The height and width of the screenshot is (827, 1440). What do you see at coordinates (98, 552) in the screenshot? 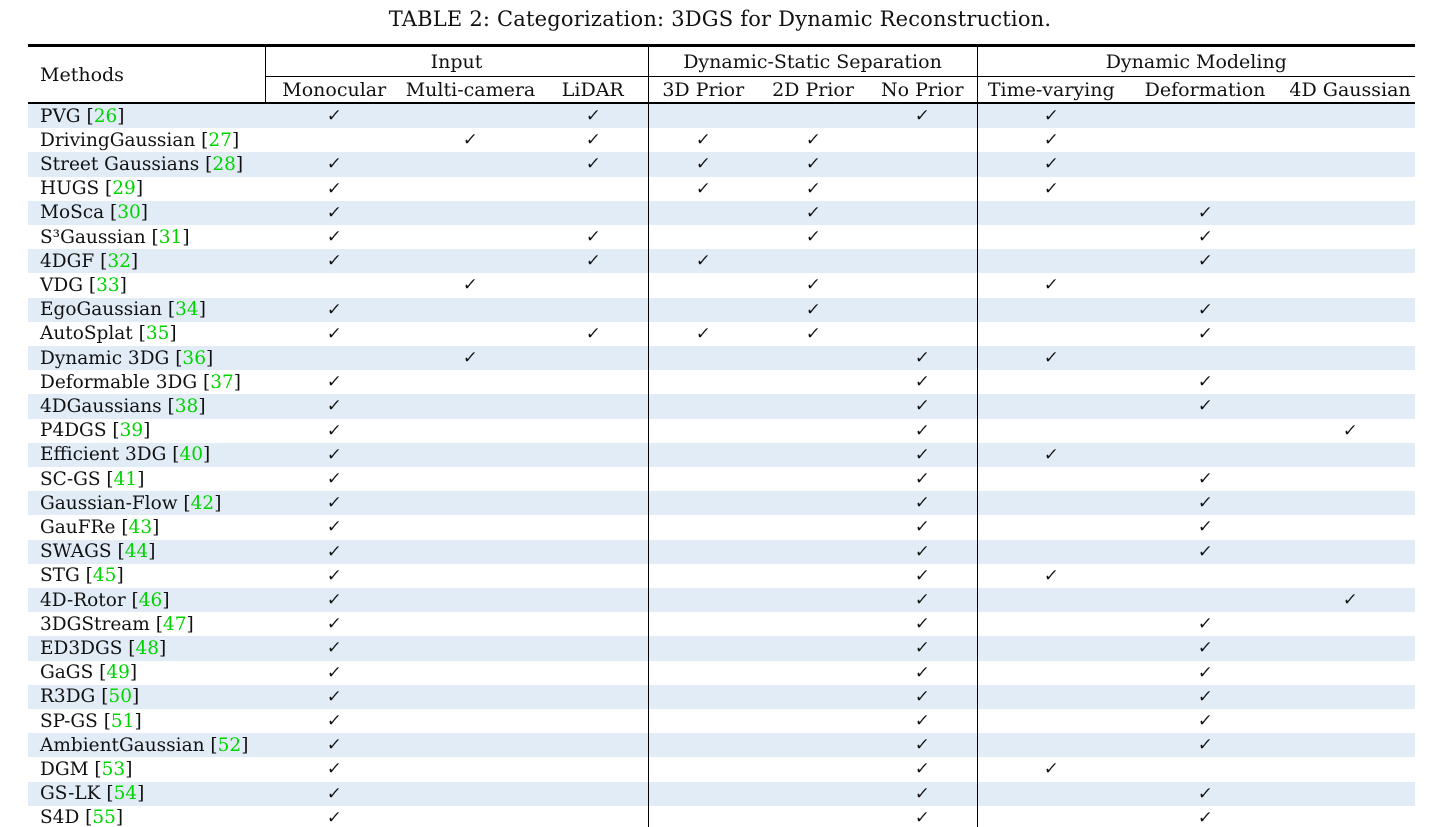
I see `method-name: SWAGS [44]` at bounding box center [98, 552].